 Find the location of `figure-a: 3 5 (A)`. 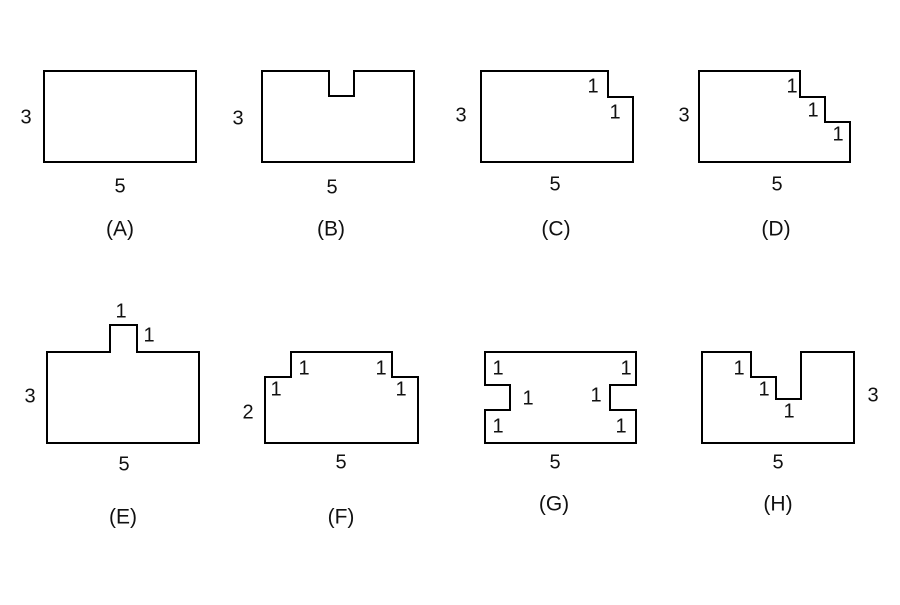

figure-a: 3 5 (A) is located at coordinates (108, 155).